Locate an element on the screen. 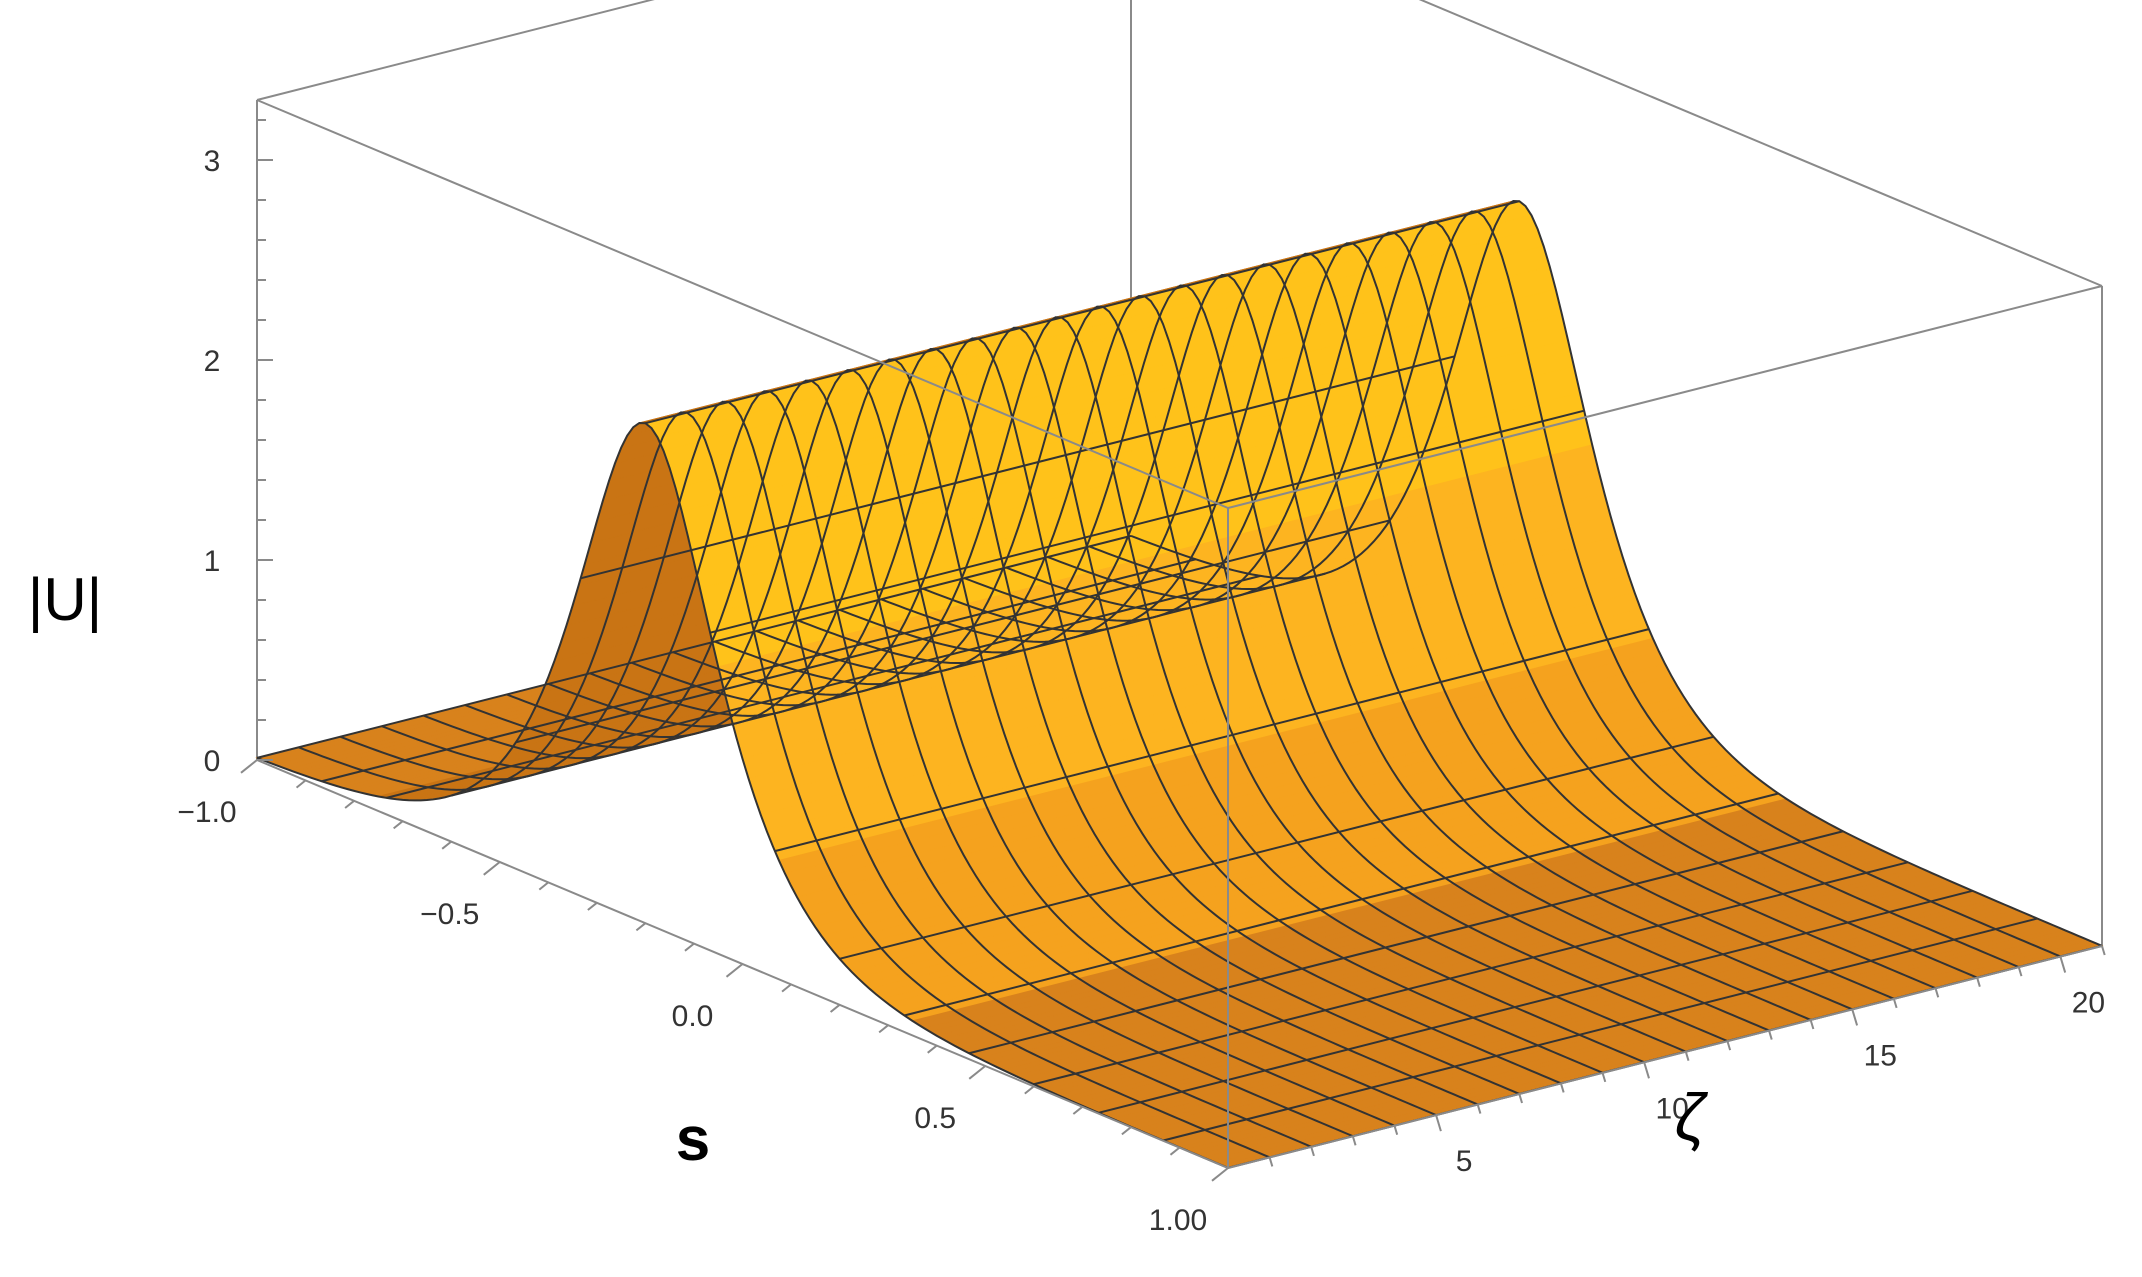 This screenshot has width=2142, height=1277. zeta-tick-label: 15 is located at coordinates (1880, 1055).